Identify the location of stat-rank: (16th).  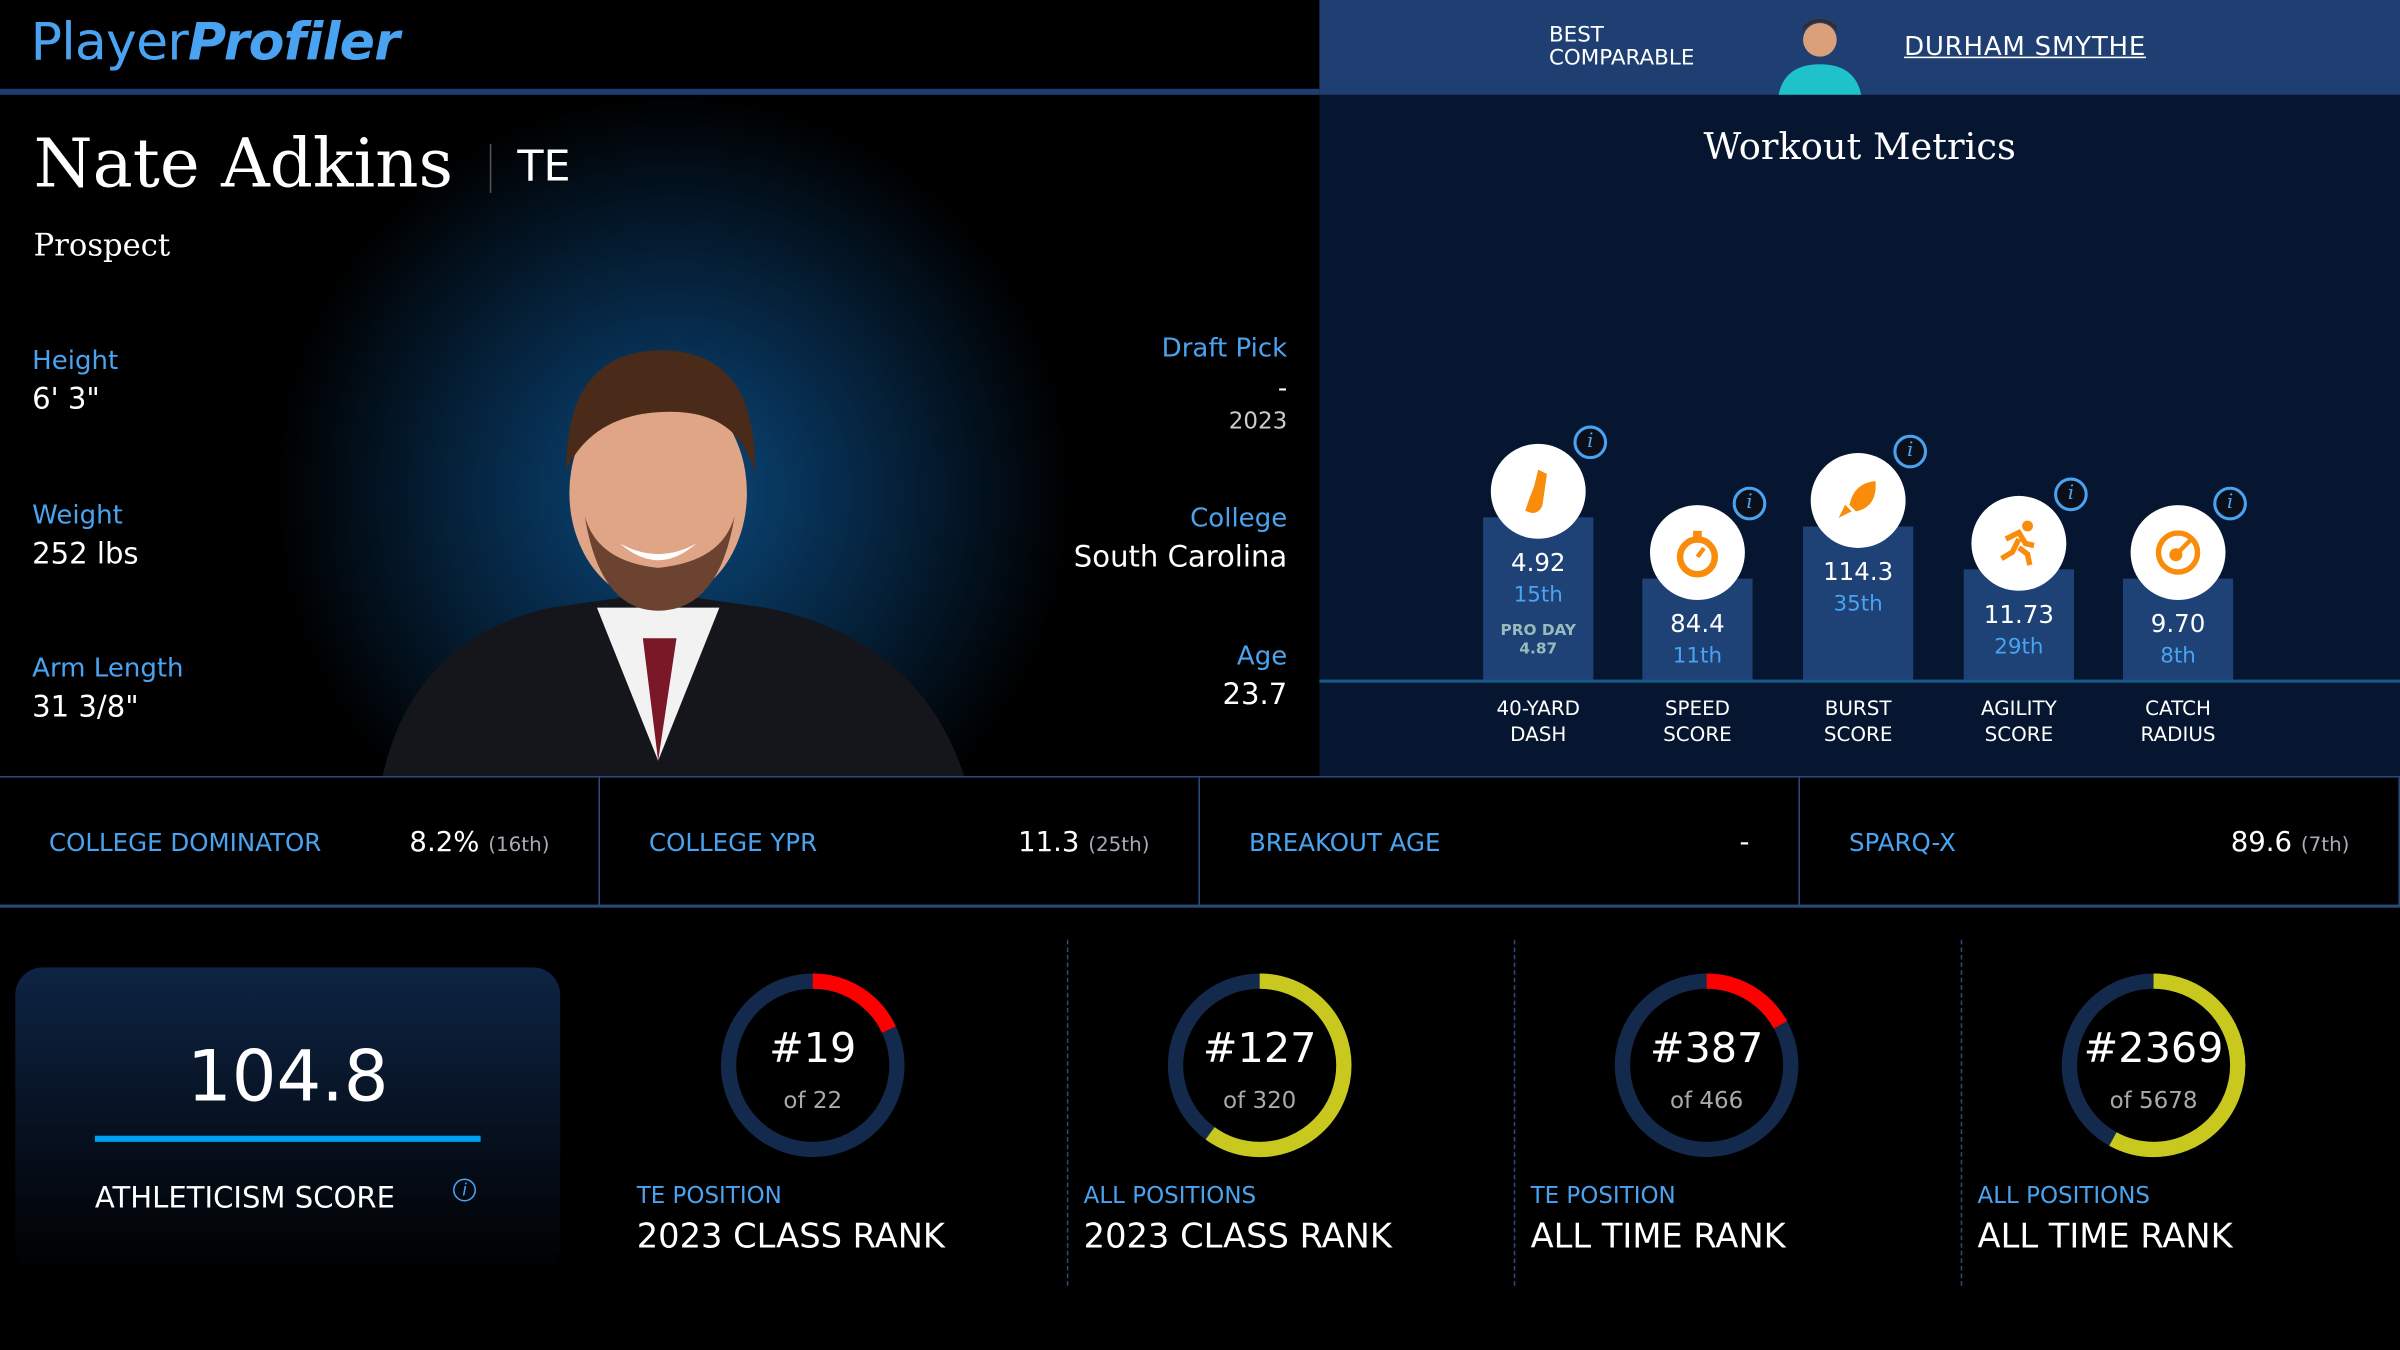
(519, 846).